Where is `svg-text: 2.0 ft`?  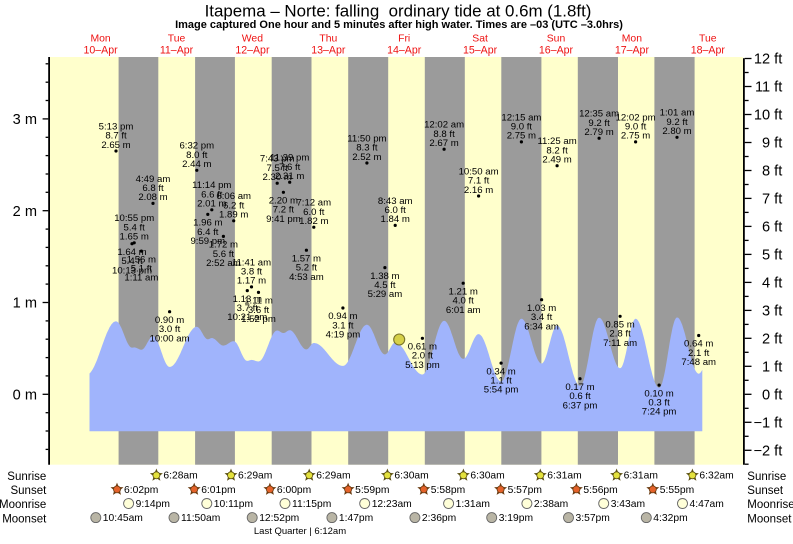
svg-text: 2.0 ft is located at coordinates (423, 356).